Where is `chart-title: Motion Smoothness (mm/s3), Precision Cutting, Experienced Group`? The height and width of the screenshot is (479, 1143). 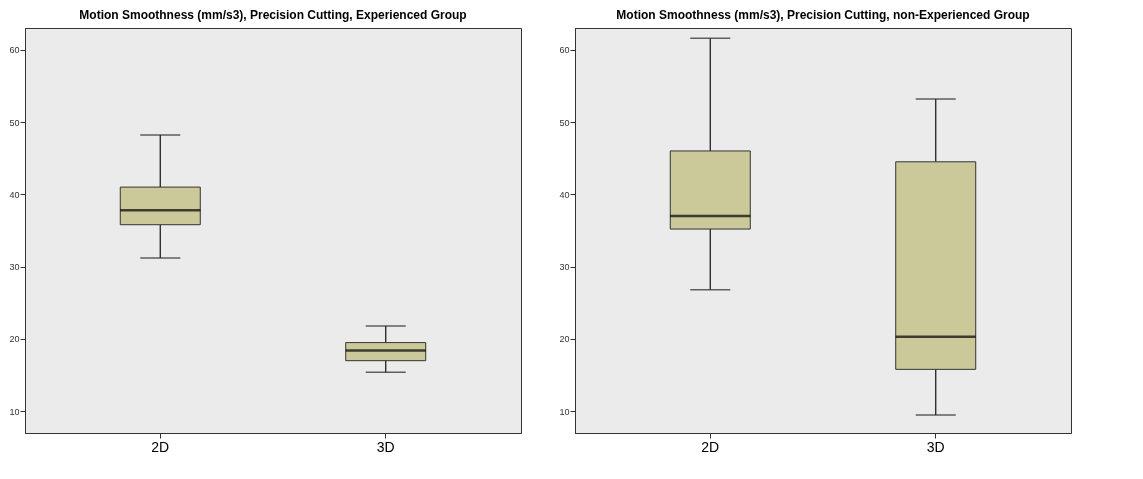
chart-title: Motion Smoothness (mm/s3), Precision Cutting, Experienced Group is located at coordinates (273, 15).